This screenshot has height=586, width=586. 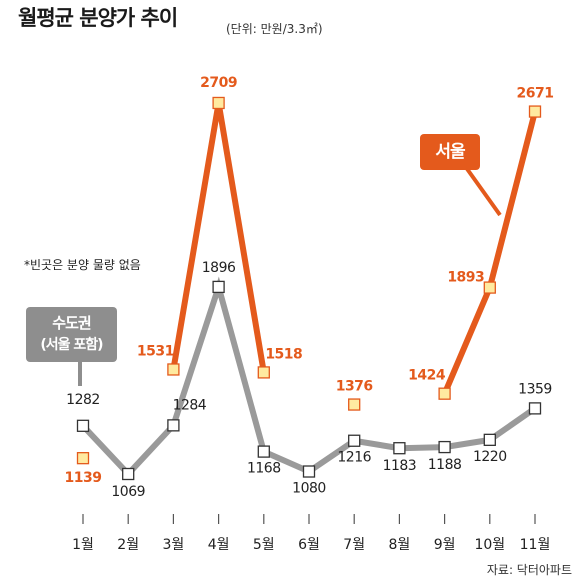 I want to click on x-tick-label: 2월, so click(x=128, y=545).